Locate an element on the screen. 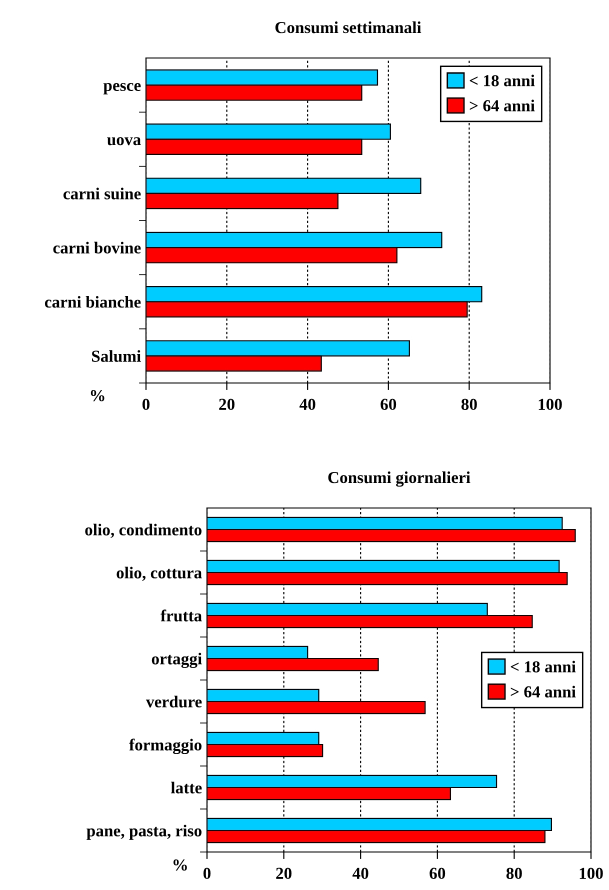  y-tick-label: pesce is located at coordinates (122, 88).